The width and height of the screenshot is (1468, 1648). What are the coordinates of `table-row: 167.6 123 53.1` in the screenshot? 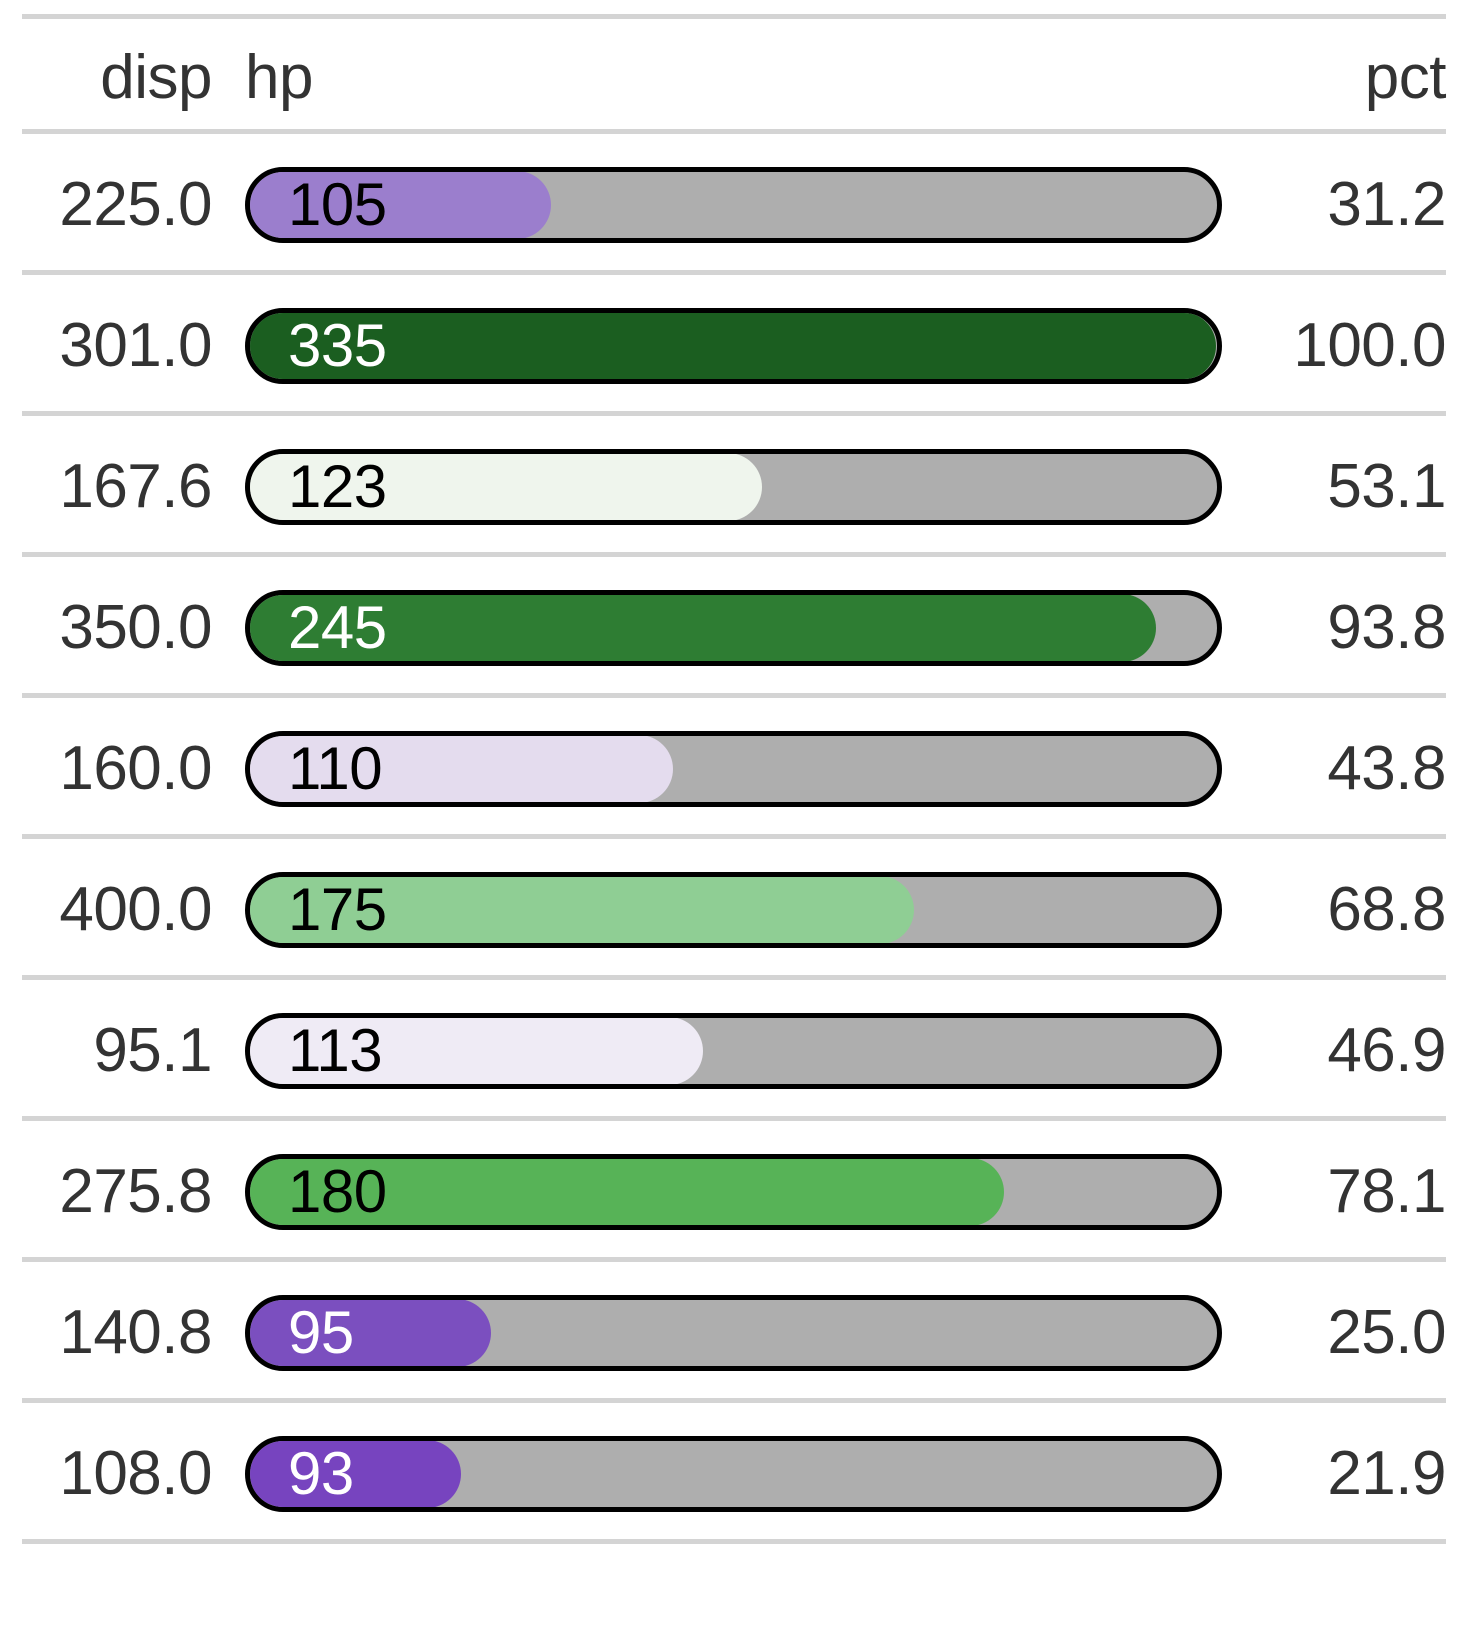 It's located at (734, 486).